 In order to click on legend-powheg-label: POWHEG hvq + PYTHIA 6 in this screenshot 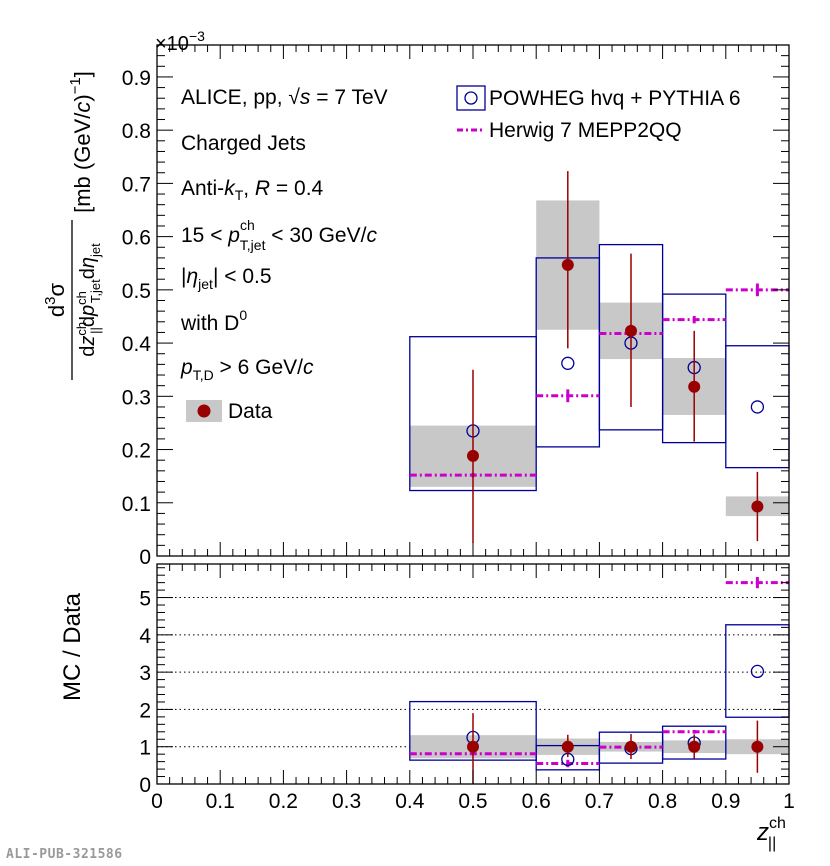, I will do `click(615, 98)`.